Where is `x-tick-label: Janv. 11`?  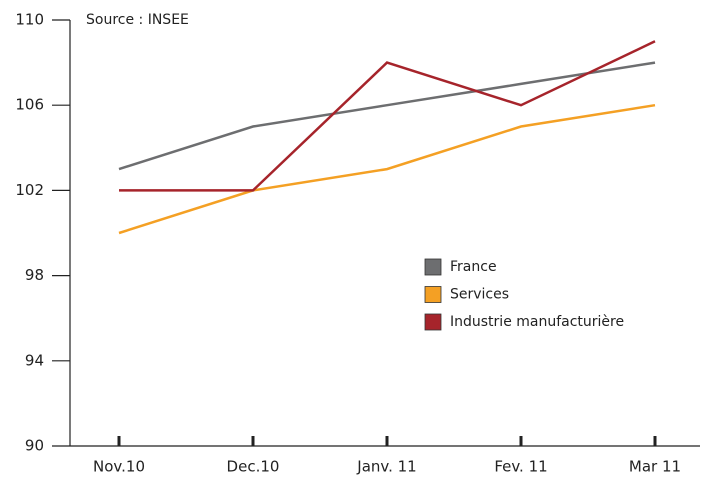
x-tick-label: Janv. 11 is located at coordinates (386, 467).